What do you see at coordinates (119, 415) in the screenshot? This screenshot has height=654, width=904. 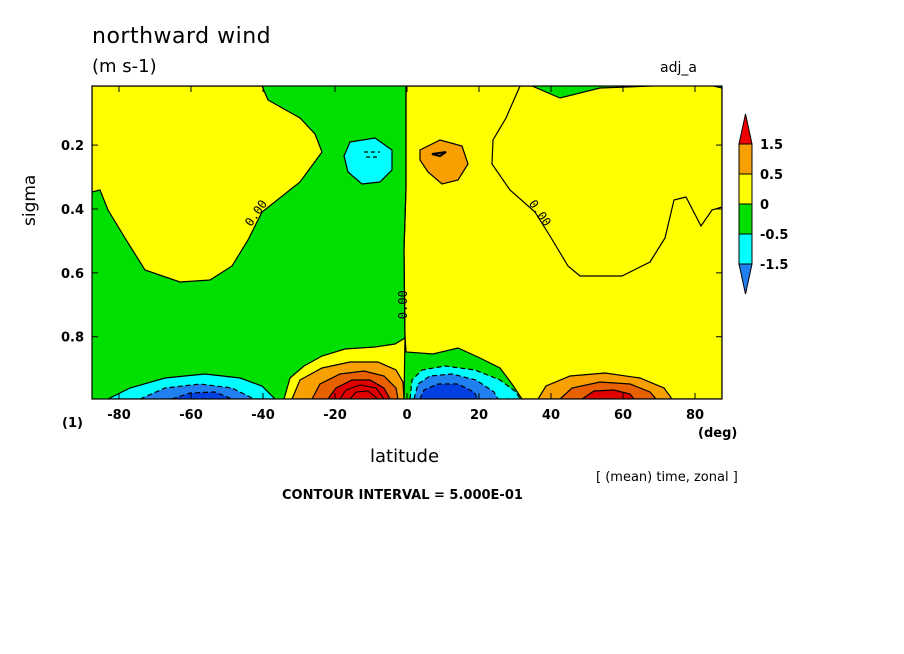 I see `x-tick-label: -80` at bounding box center [119, 415].